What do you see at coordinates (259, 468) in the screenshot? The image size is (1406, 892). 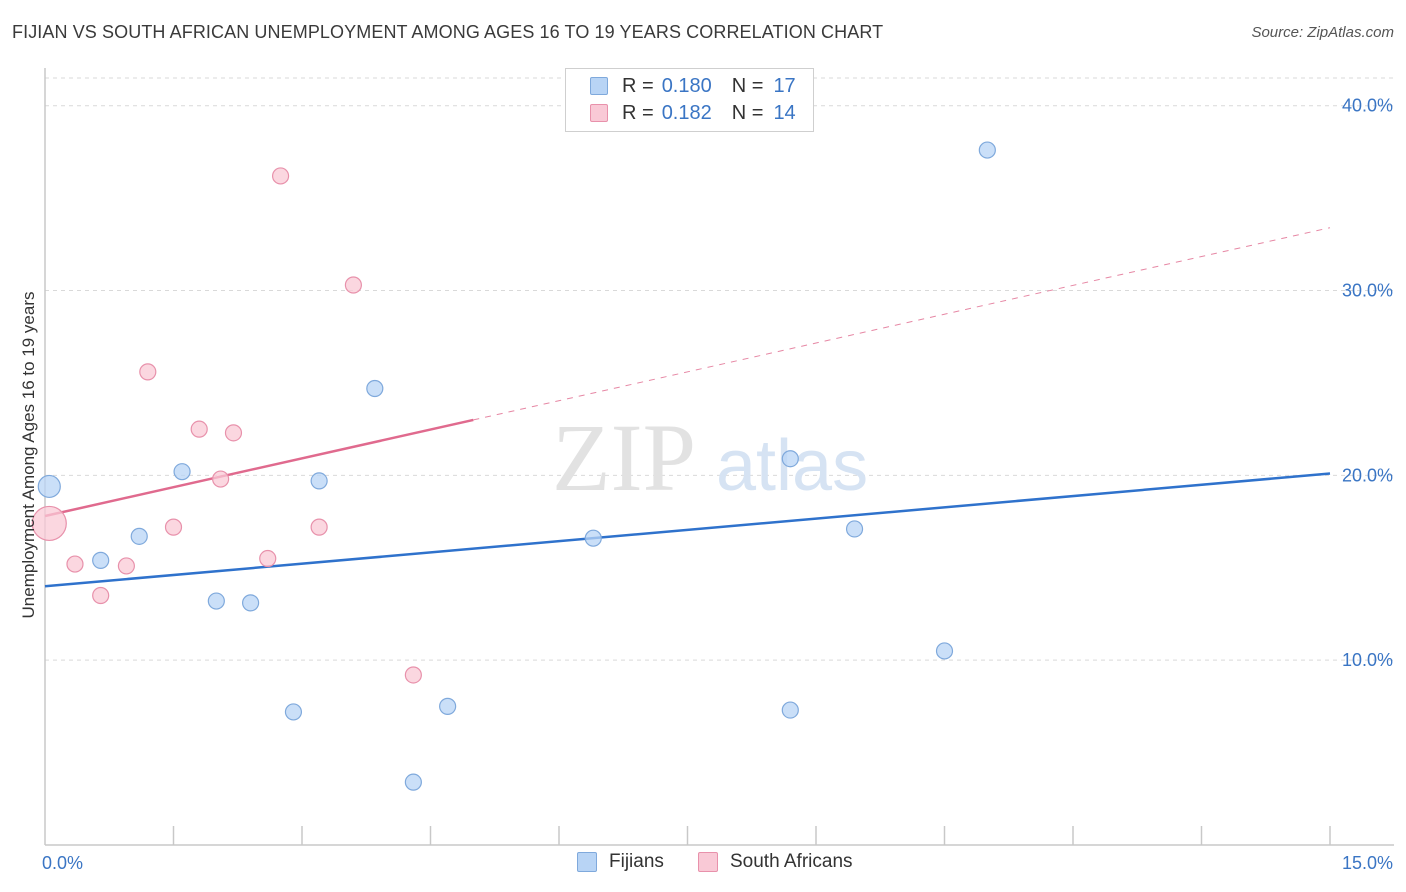 I see `trend-line-south-africans` at bounding box center [259, 468].